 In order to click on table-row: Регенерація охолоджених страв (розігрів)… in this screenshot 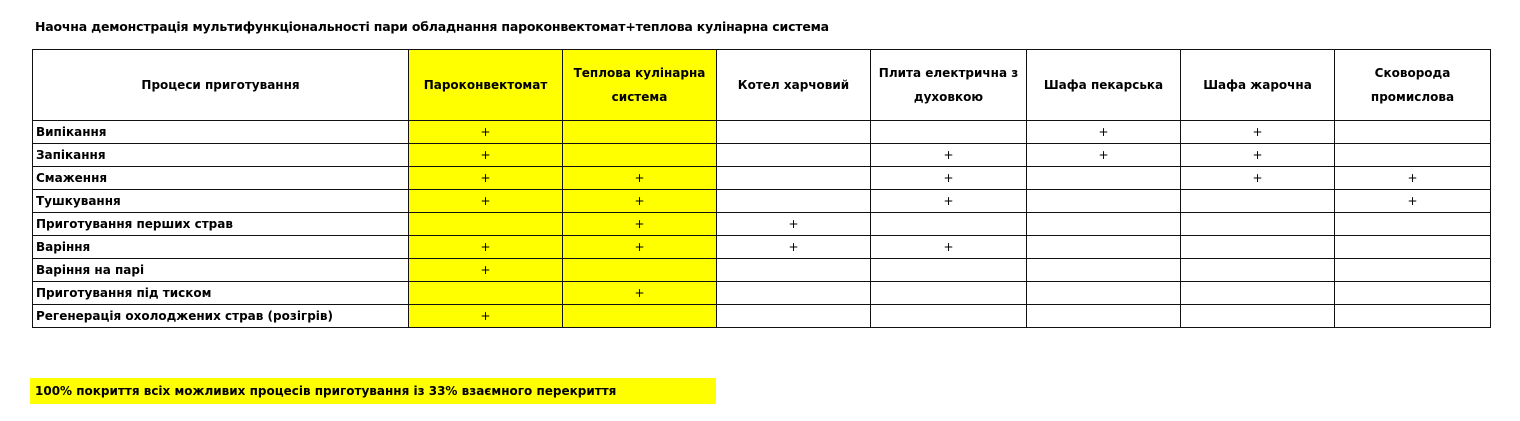, I will do `click(761, 316)`.